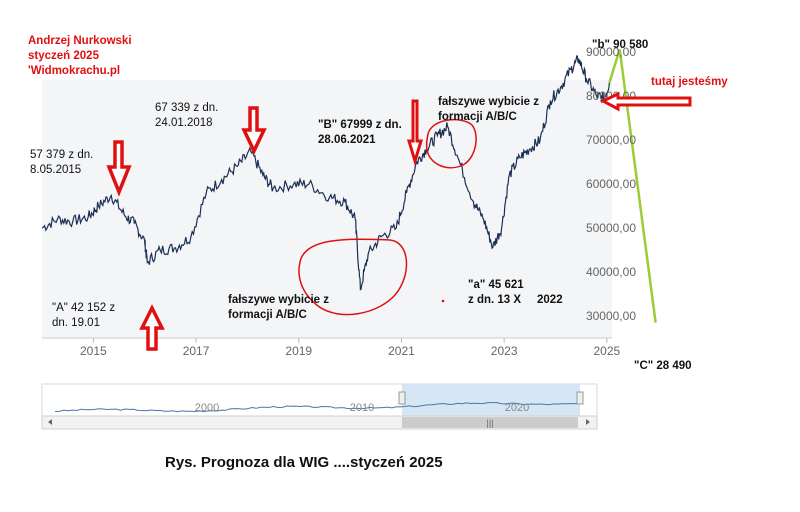  Describe the element at coordinates (620, 45) in the screenshot. I see `label-b-small: "b" 90 580` at that location.